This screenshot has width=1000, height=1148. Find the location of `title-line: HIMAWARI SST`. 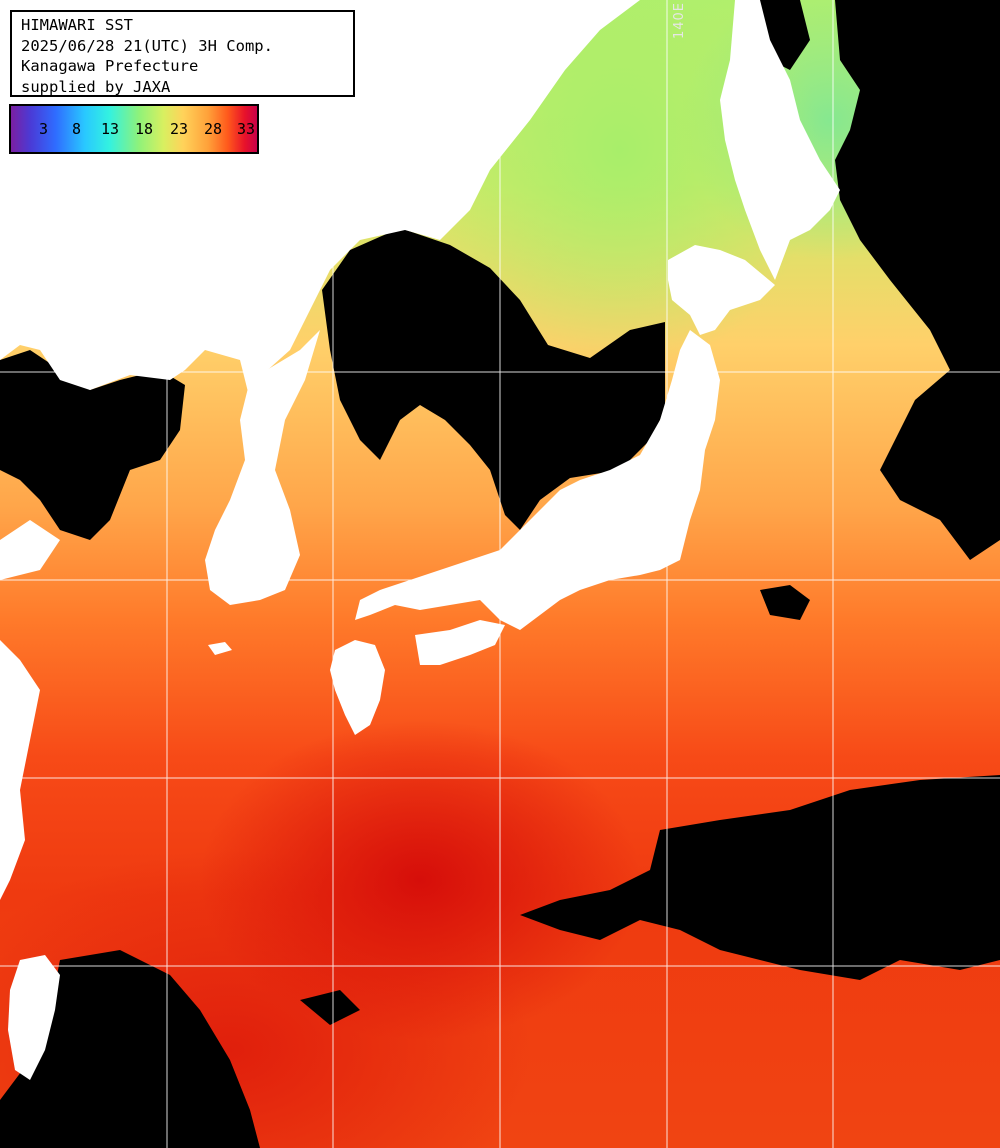

title-line: HIMAWARI SST is located at coordinates (77, 25).